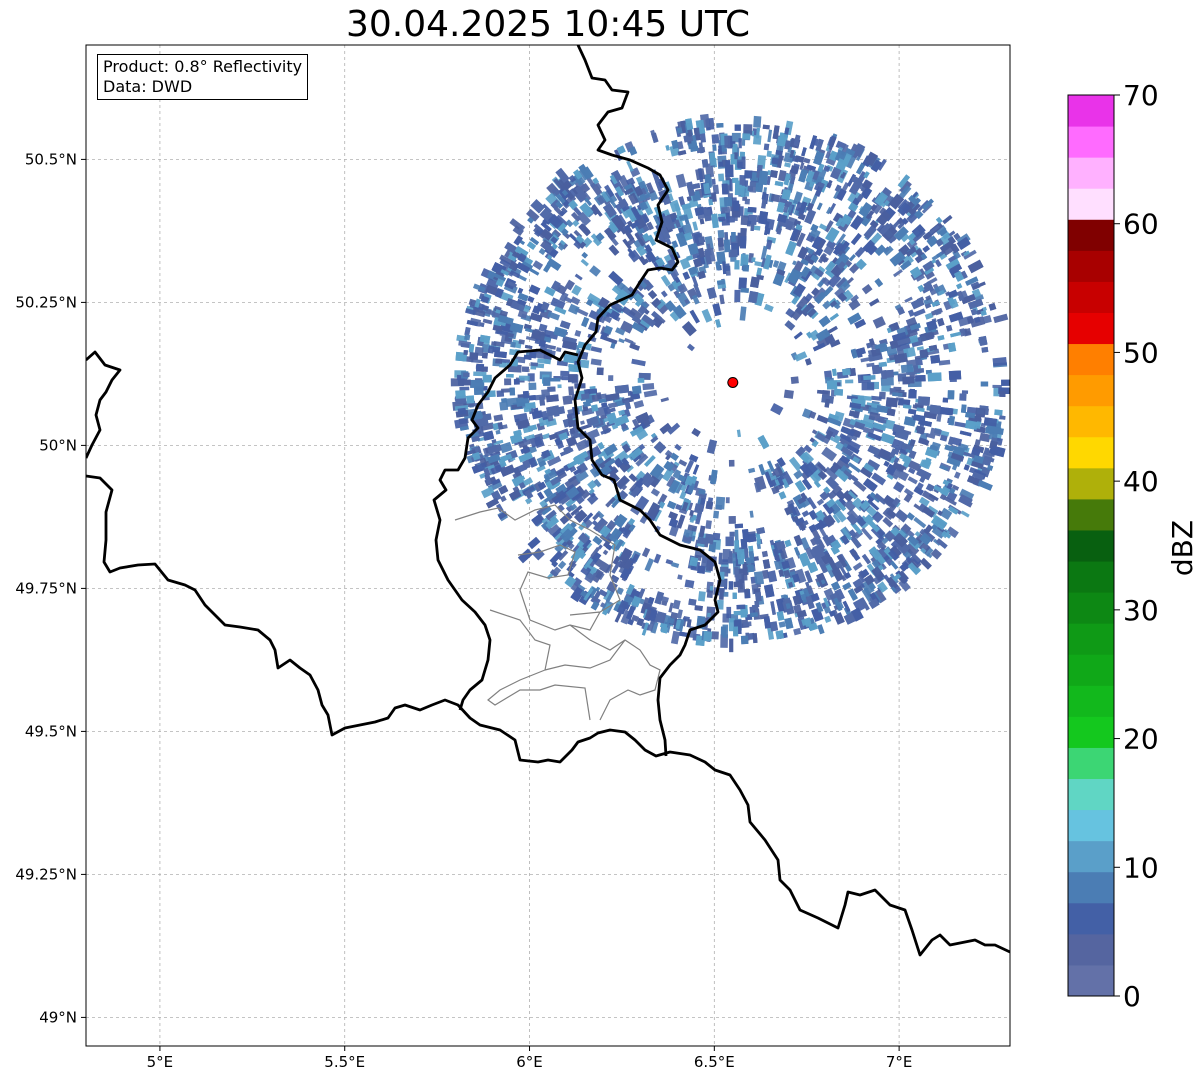 Image resolution: width=1202 pixels, height=1081 pixels. I want to click on colorbar-bin, so click(1091, 856).